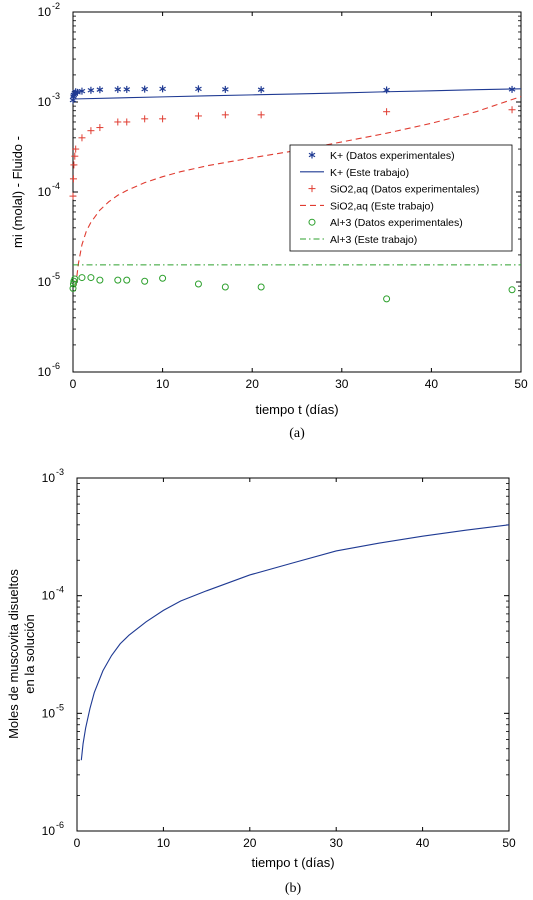 The image size is (533, 900). Describe the element at coordinates (312, 222) in the screenshot. I see `legend-circle-swatch` at that location.